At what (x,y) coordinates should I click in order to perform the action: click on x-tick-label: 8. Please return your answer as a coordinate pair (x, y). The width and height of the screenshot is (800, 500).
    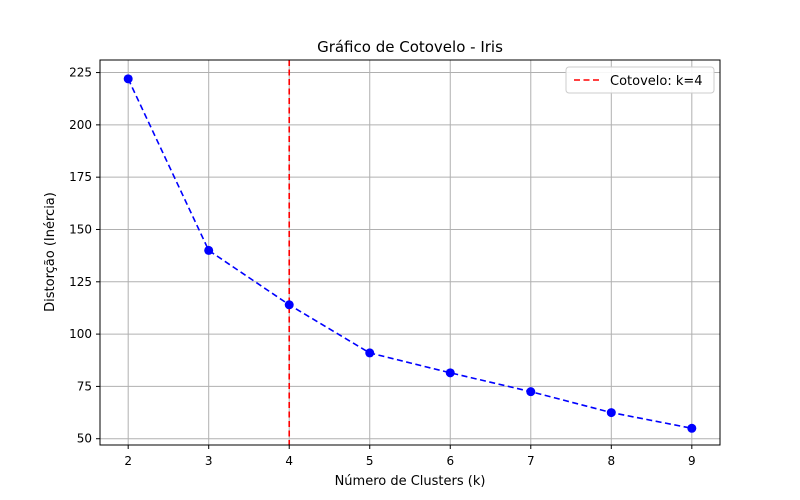
    Looking at the image, I should click on (611, 461).